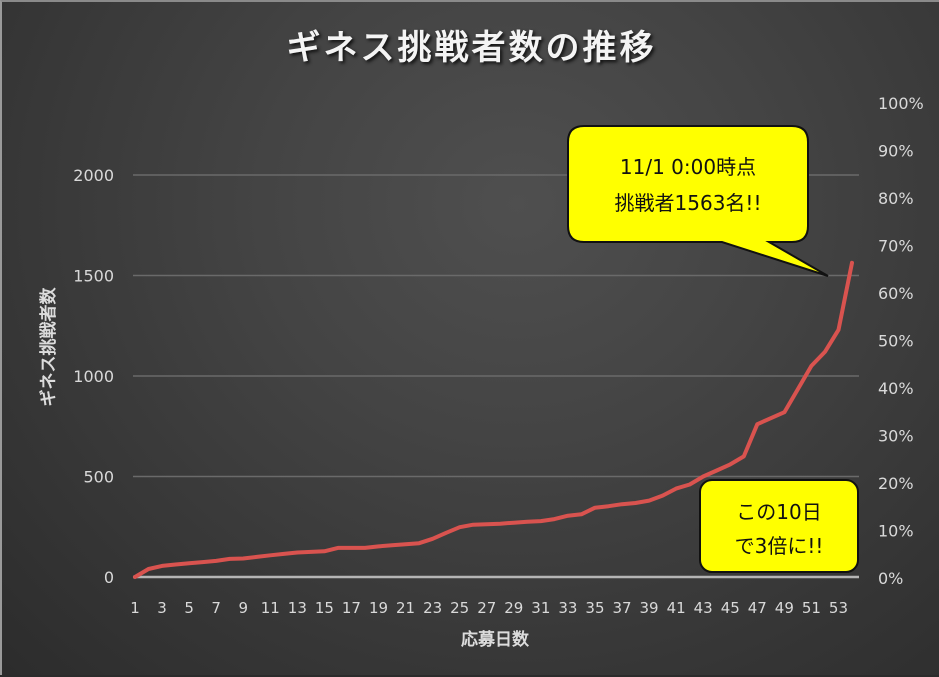 This screenshot has height=677, width=939. I want to click on x-tick-label: 13, so click(297, 608).